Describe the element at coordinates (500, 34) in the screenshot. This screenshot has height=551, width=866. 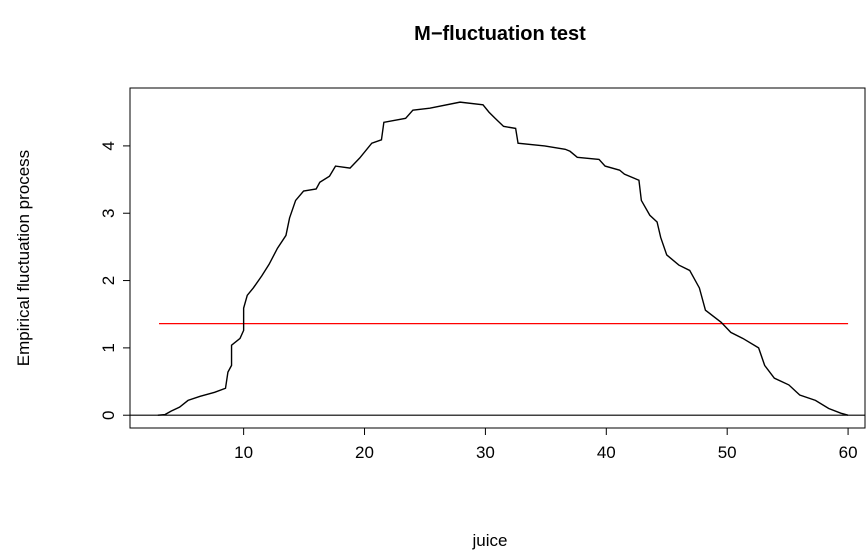
I see `chart-title: M−fluctuation test` at that location.